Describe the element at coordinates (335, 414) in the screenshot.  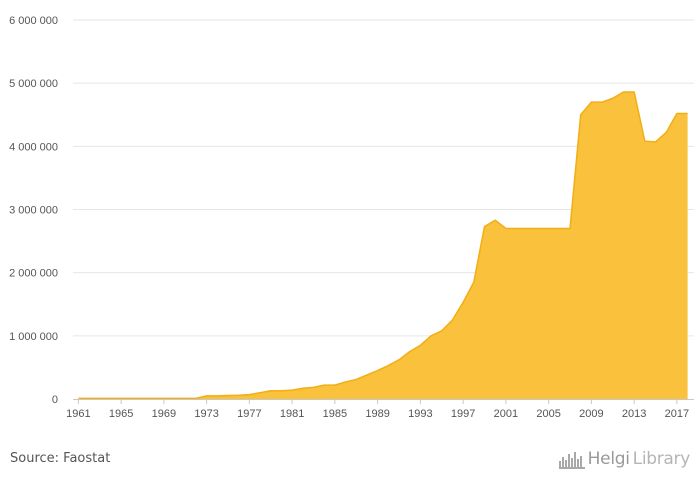
I see `x-tick-label: 1985` at that location.